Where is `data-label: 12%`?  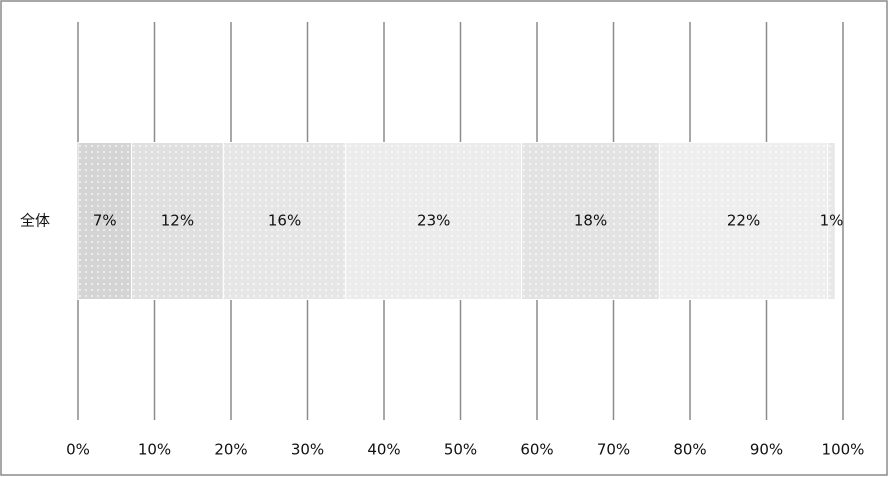 data-label: 12% is located at coordinates (177, 221).